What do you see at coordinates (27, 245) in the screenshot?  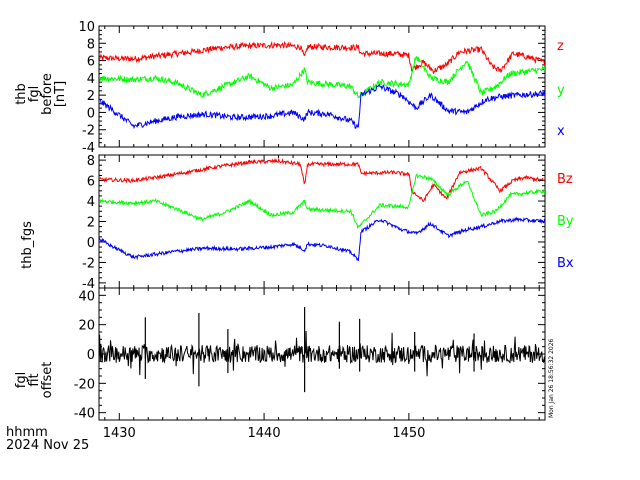 I see `y-axis-label-line: thb_fgs` at bounding box center [27, 245].